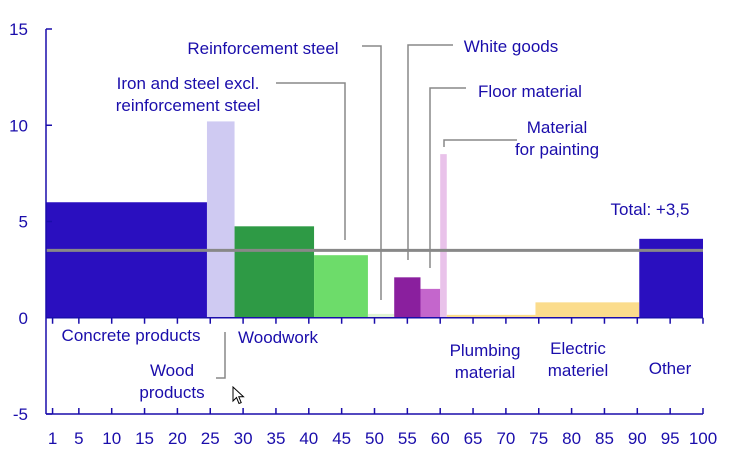 This screenshot has width=738, height=465. What do you see at coordinates (23, 318) in the screenshot?
I see `y-tick-label-0: 0` at bounding box center [23, 318].